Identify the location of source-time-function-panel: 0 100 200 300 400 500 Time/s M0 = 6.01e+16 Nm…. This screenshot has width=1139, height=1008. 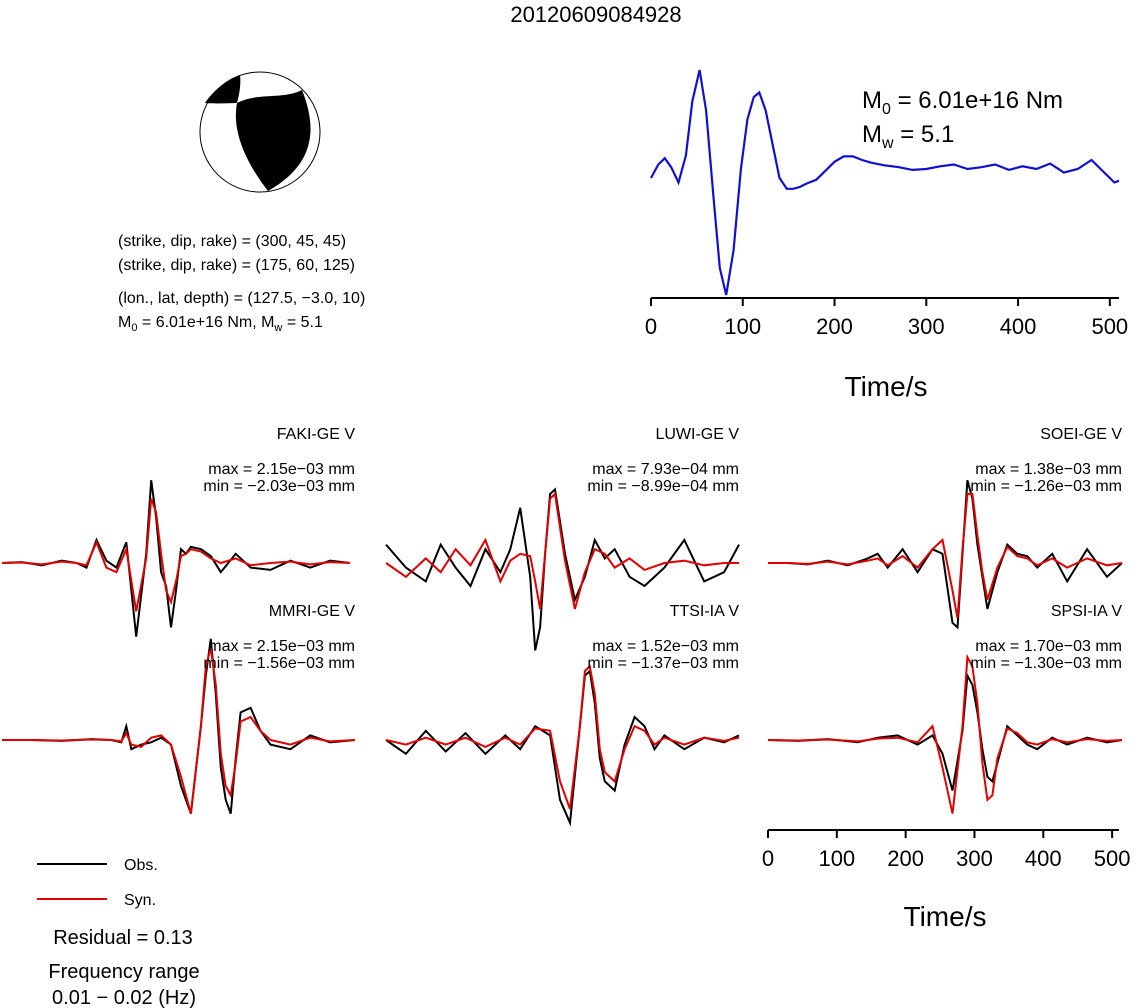
(886, 235).